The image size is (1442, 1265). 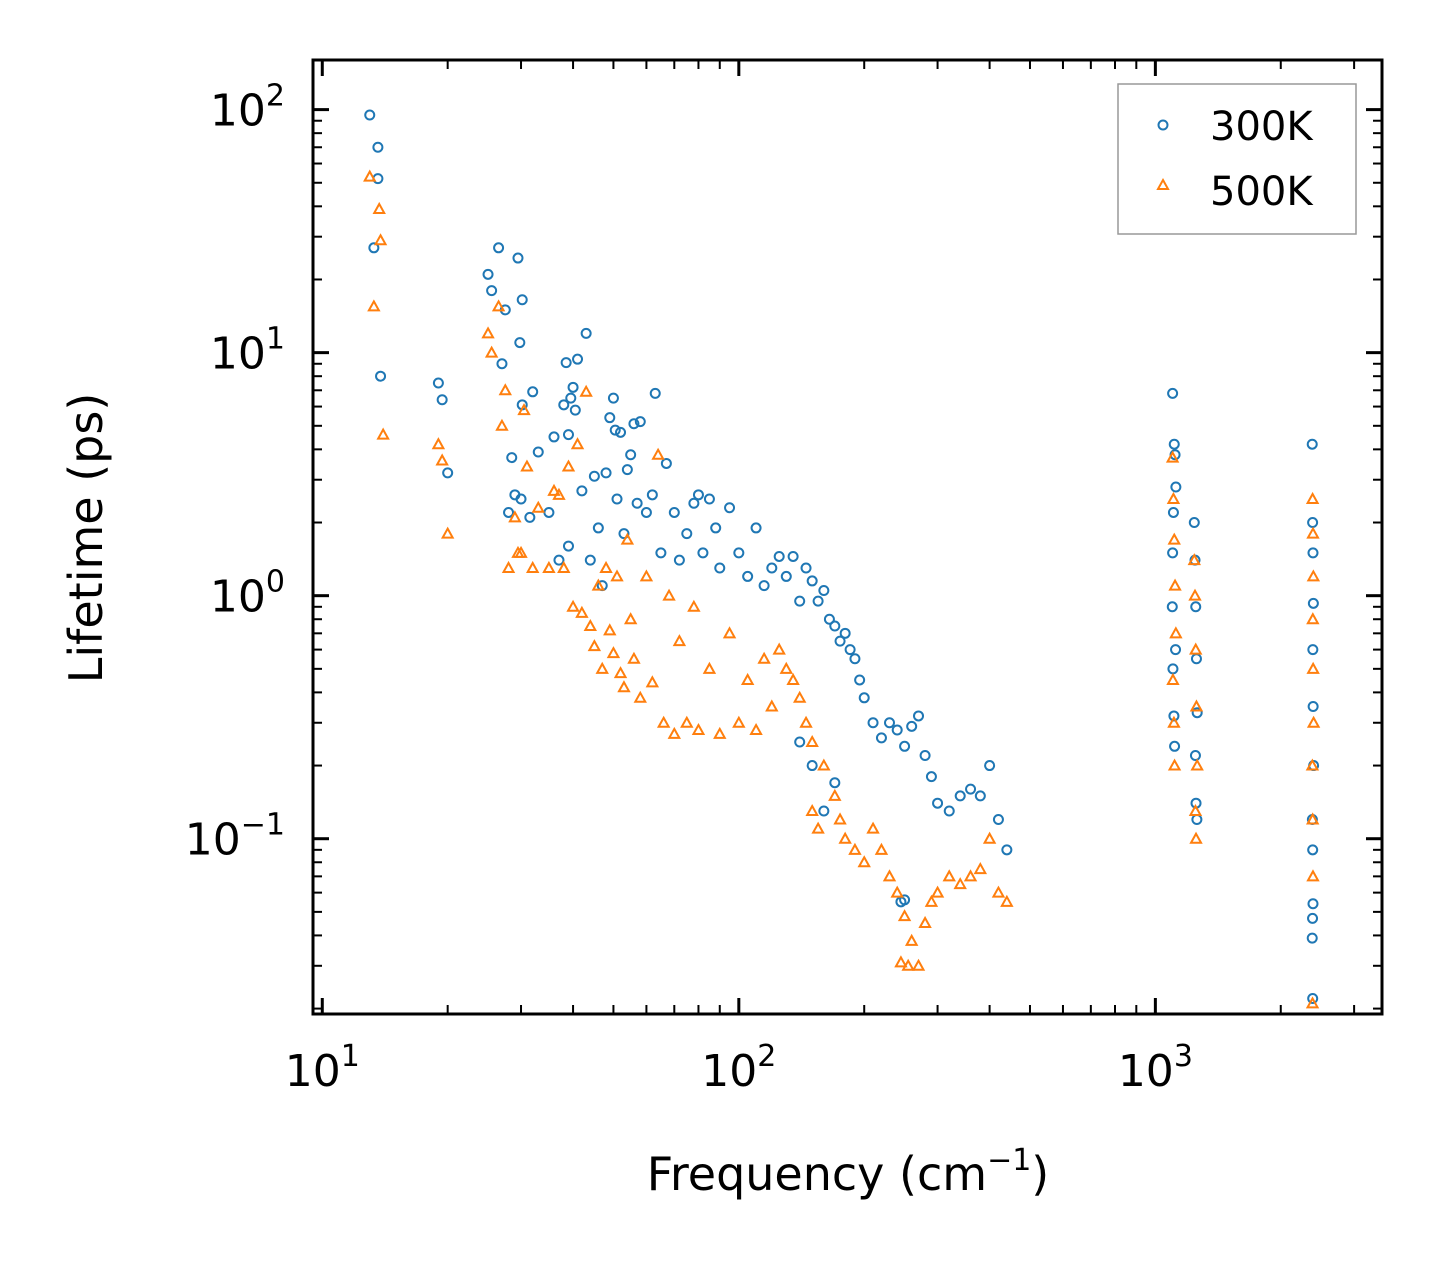 What do you see at coordinates (1262, 127) in the screenshot?
I see `legend-label-300k: 300K` at bounding box center [1262, 127].